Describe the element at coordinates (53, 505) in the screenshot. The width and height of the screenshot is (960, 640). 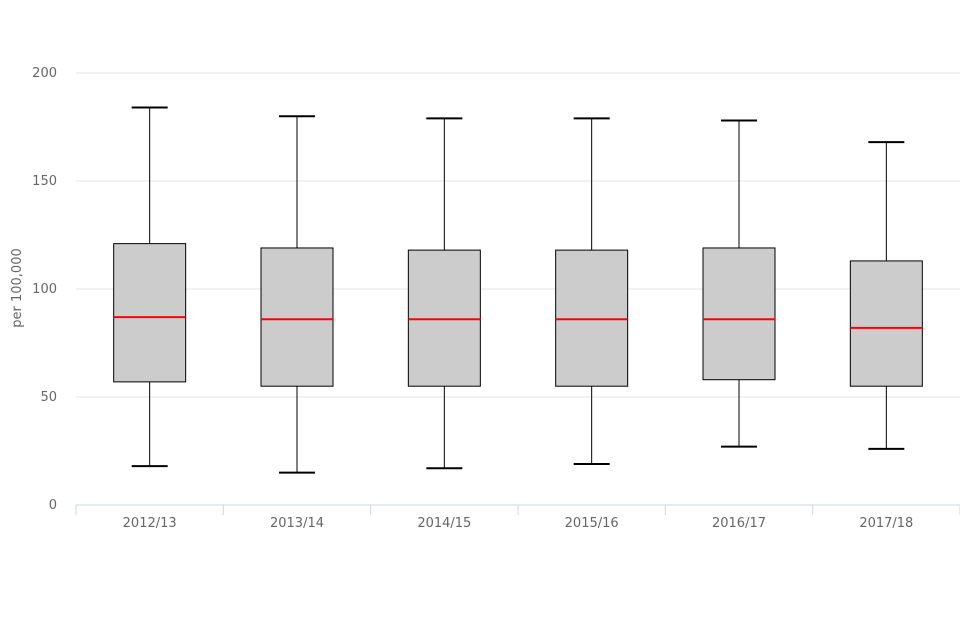
I see `y-tick-label: 0` at that location.